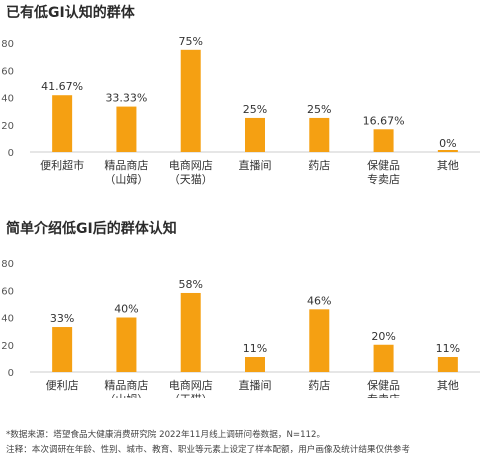  What do you see at coordinates (7, 291) in the screenshot?
I see `chart-2-ytick-3: 60` at bounding box center [7, 291].